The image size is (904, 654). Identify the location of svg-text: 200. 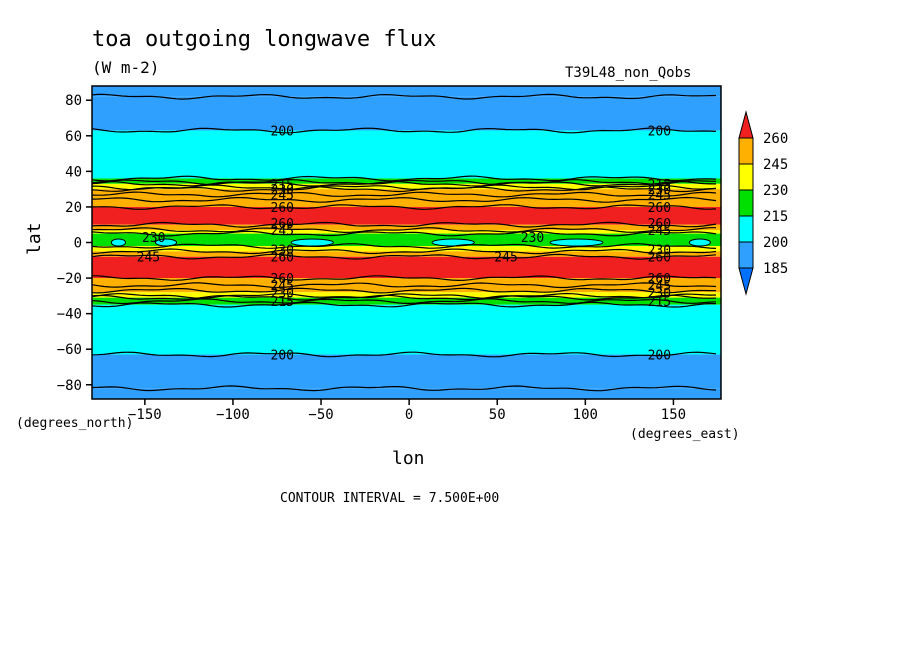
(282, 131).